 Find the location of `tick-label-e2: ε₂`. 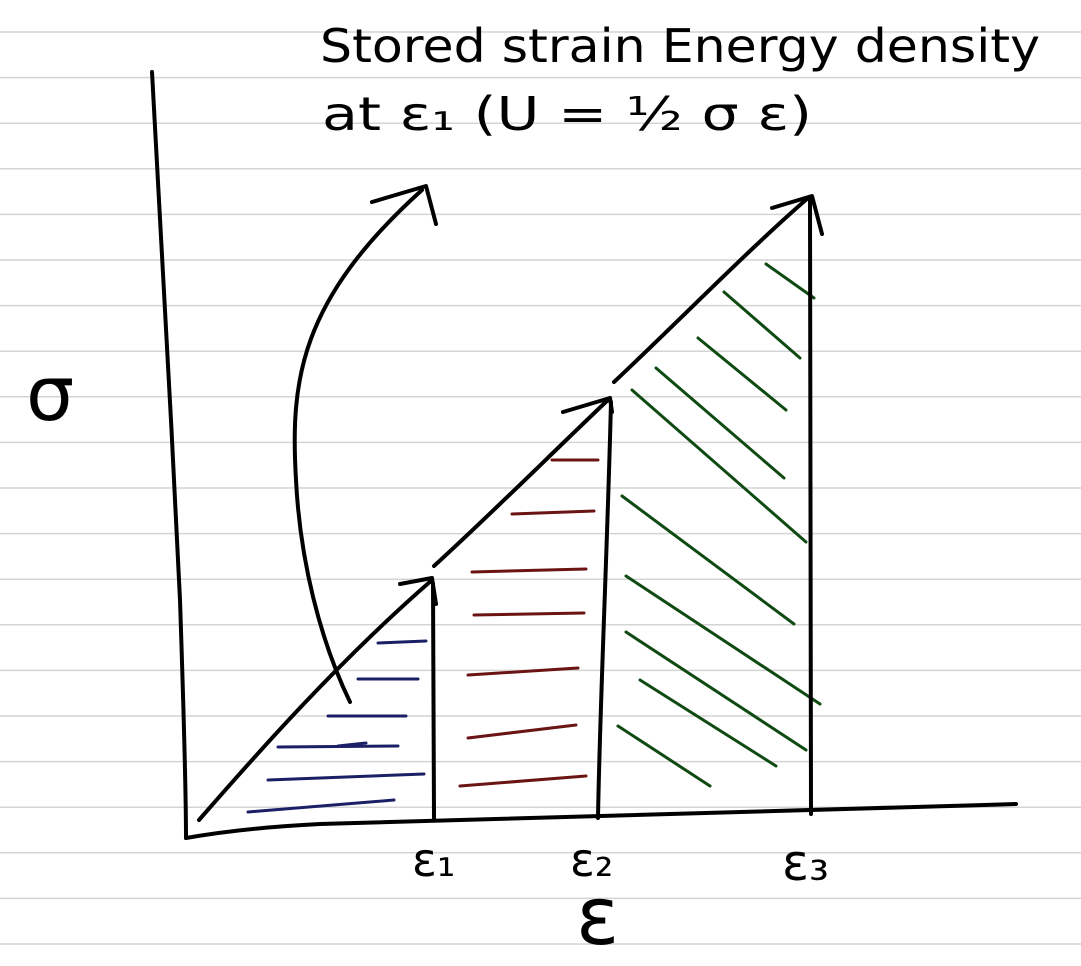

tick-label-e2: ε₂ is located at coordinates (591, 860).